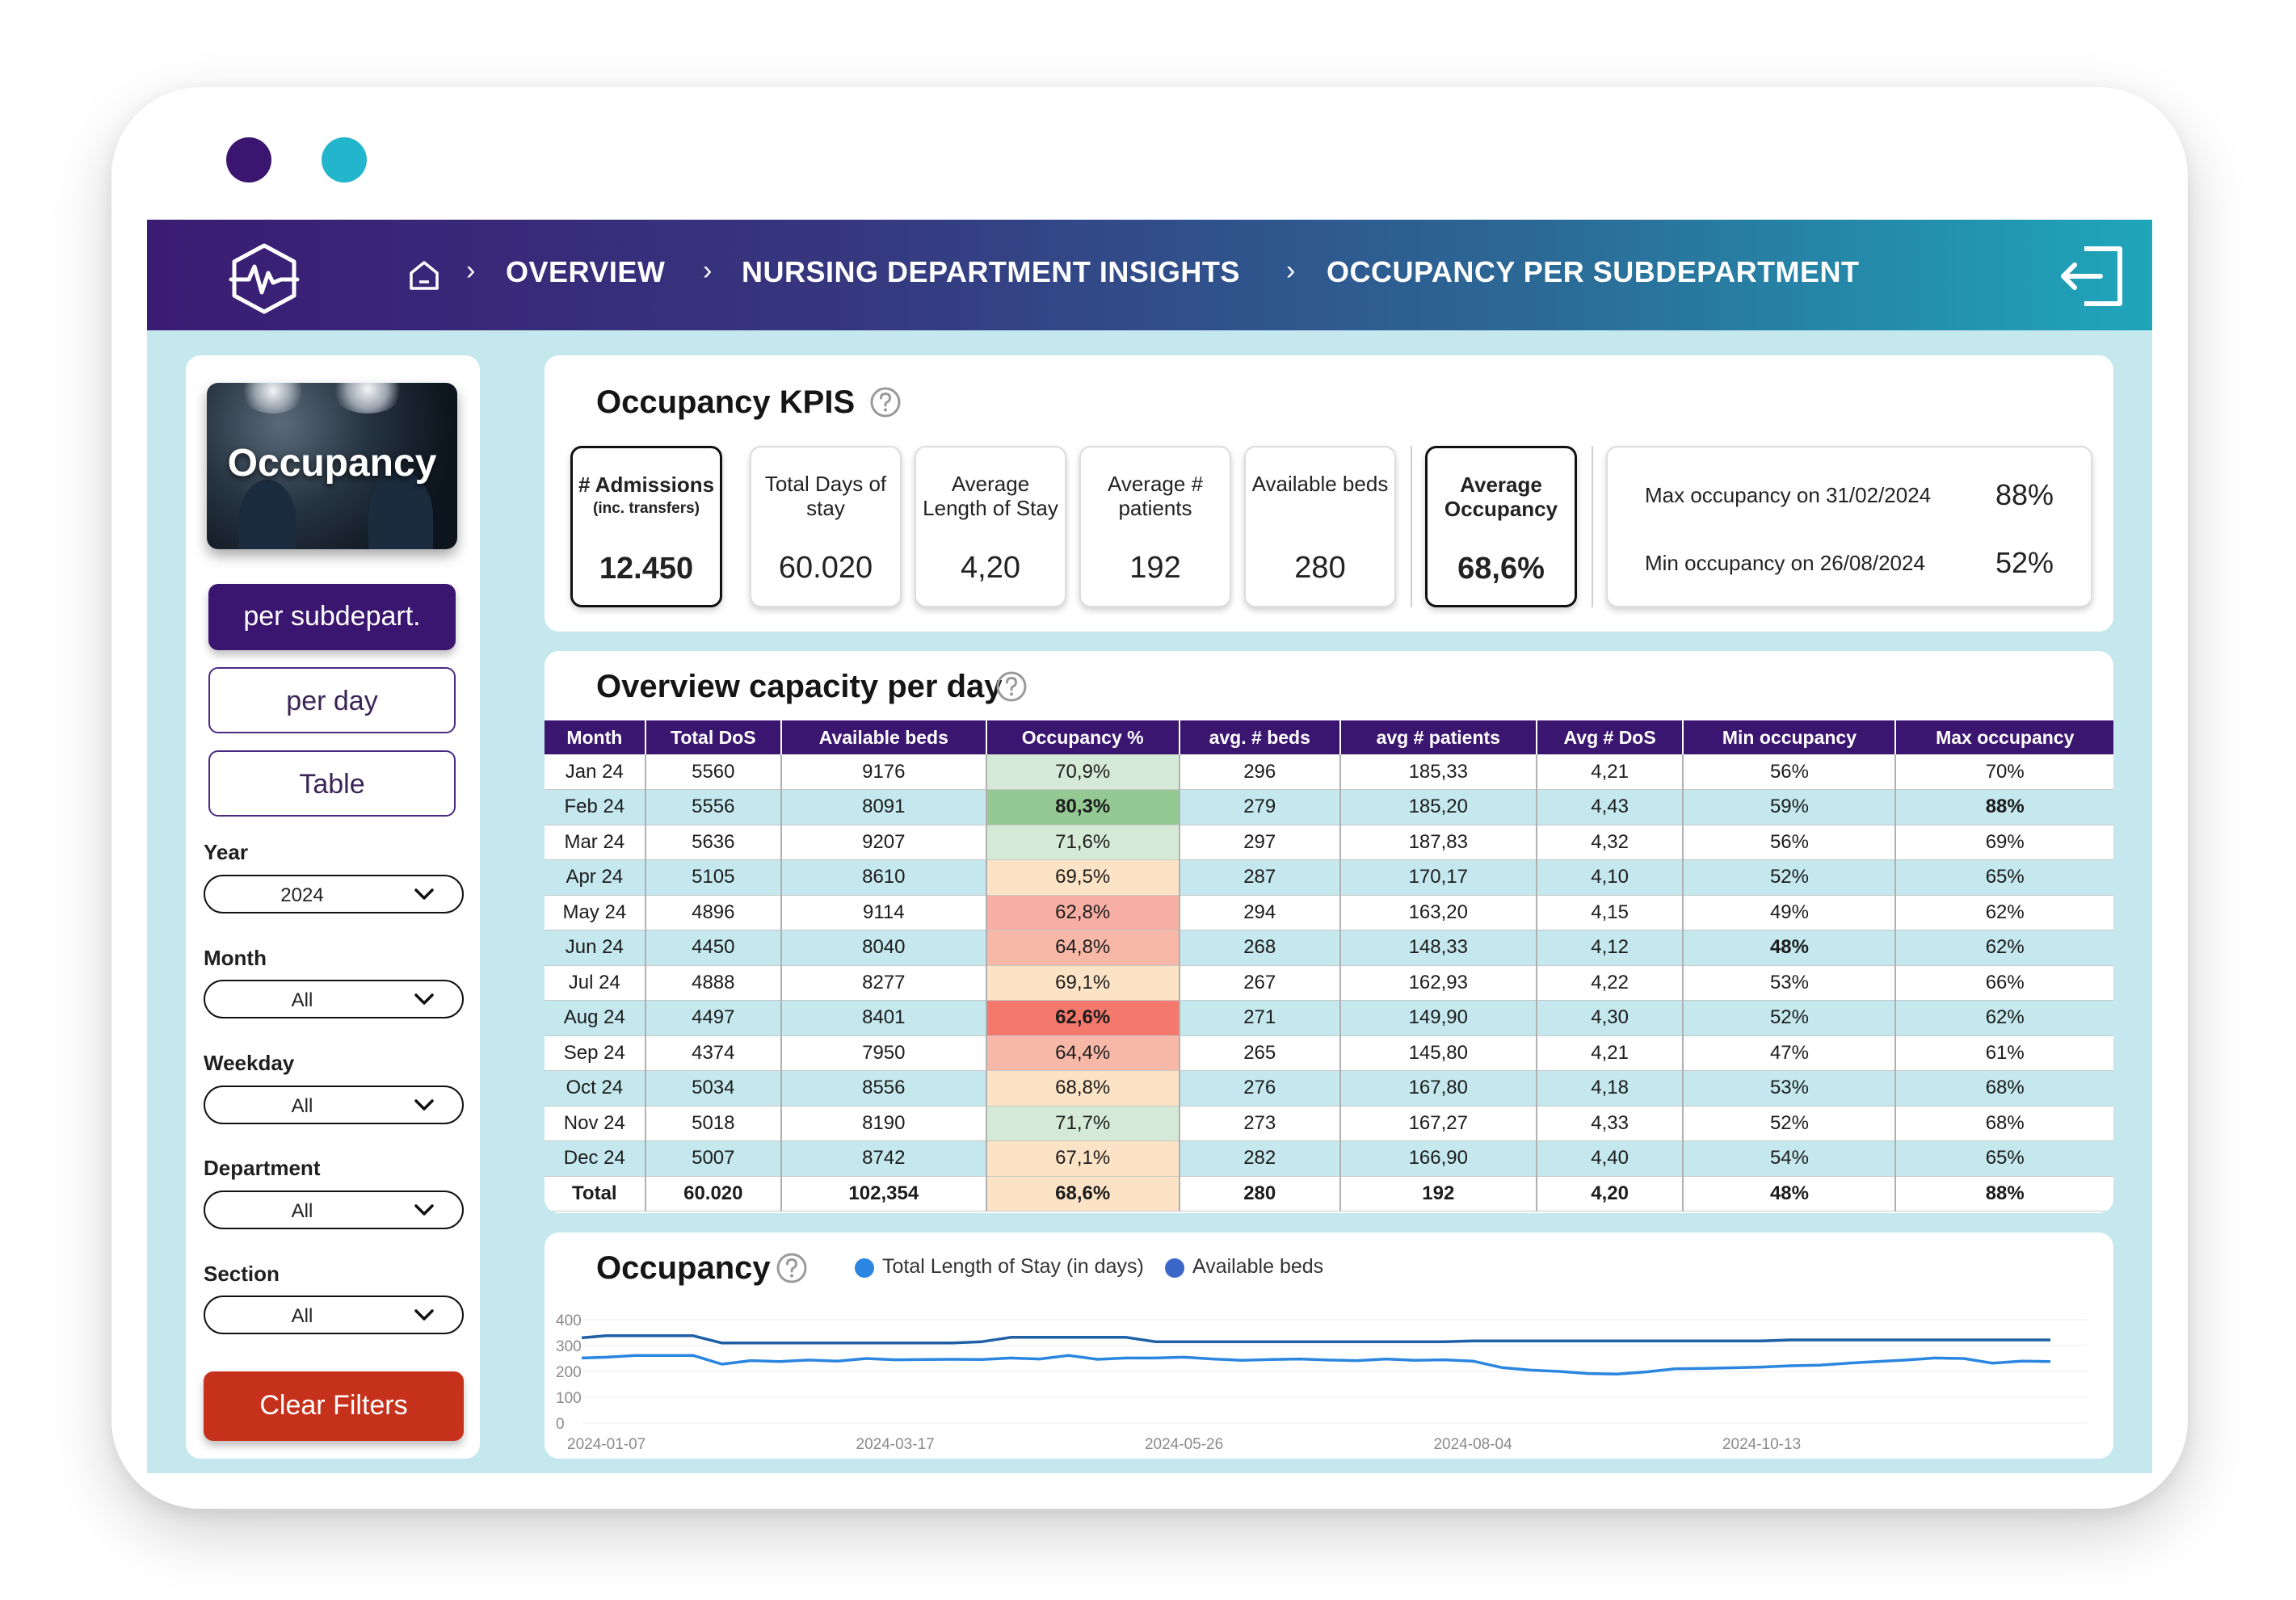 The width and height of the screenshot is (2296, 1600). I want to click on table-cell: 163,20, so click(1438, 912).